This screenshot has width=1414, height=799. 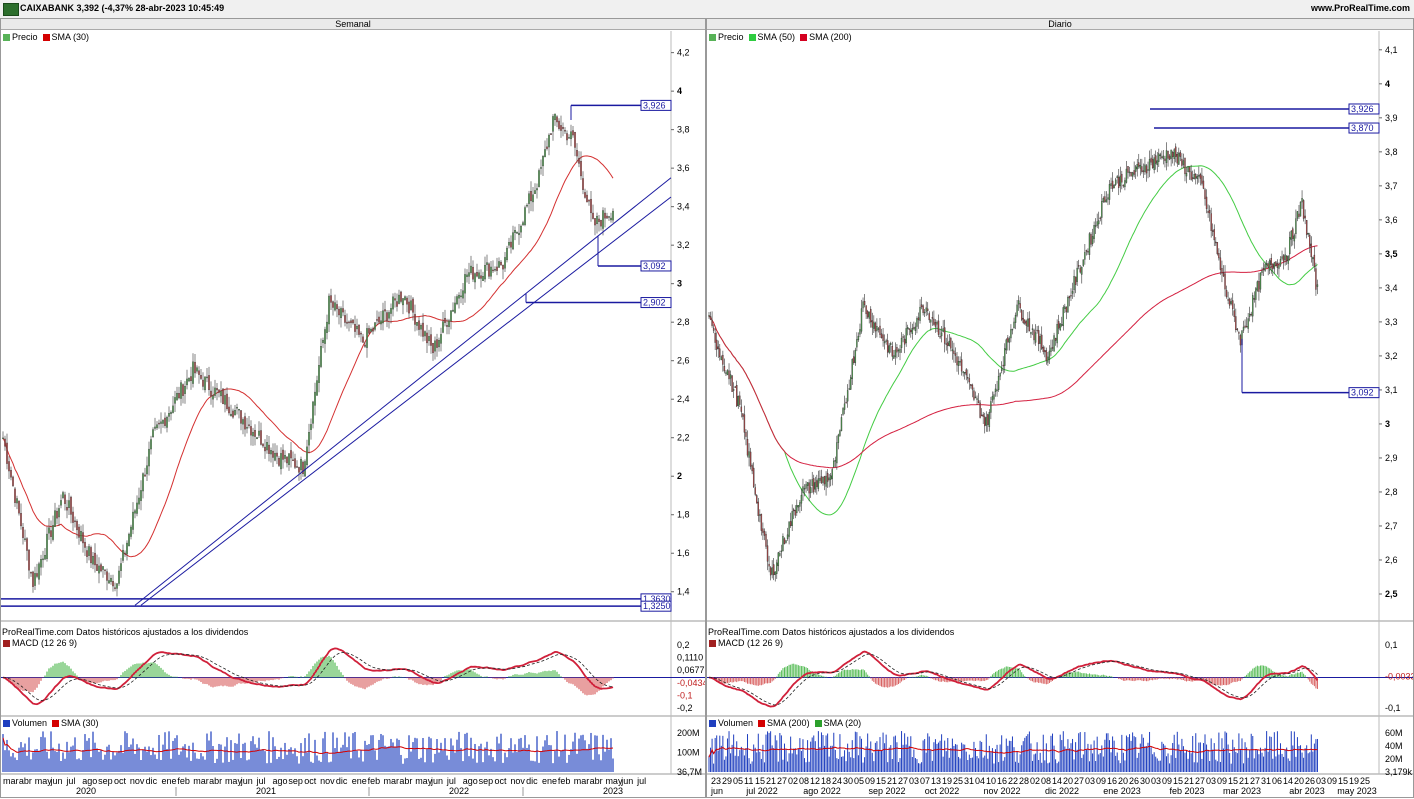 I want to click on price-tick-label: 4,2, so click(x=683, y=53).